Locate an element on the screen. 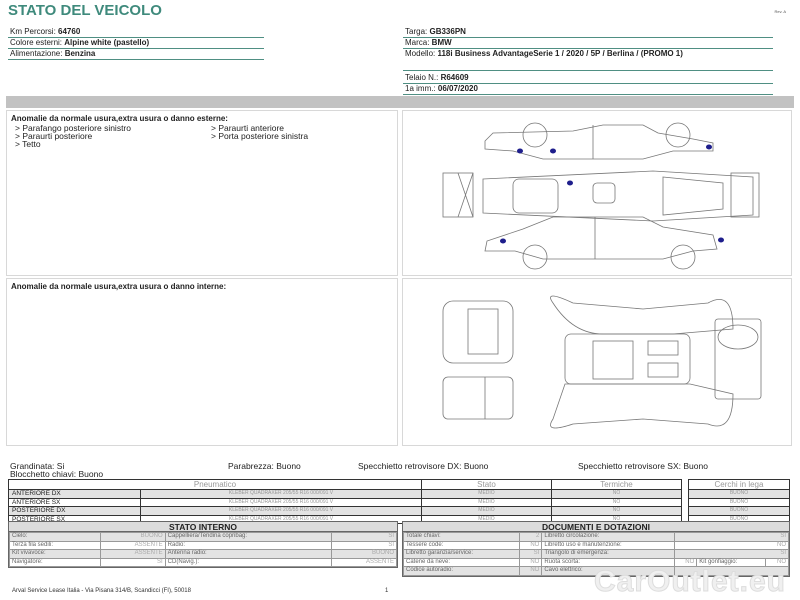 This screenshot has width=800, height=600. field-label: Libretto garanzia/service: is located at coordinates (461, 554).